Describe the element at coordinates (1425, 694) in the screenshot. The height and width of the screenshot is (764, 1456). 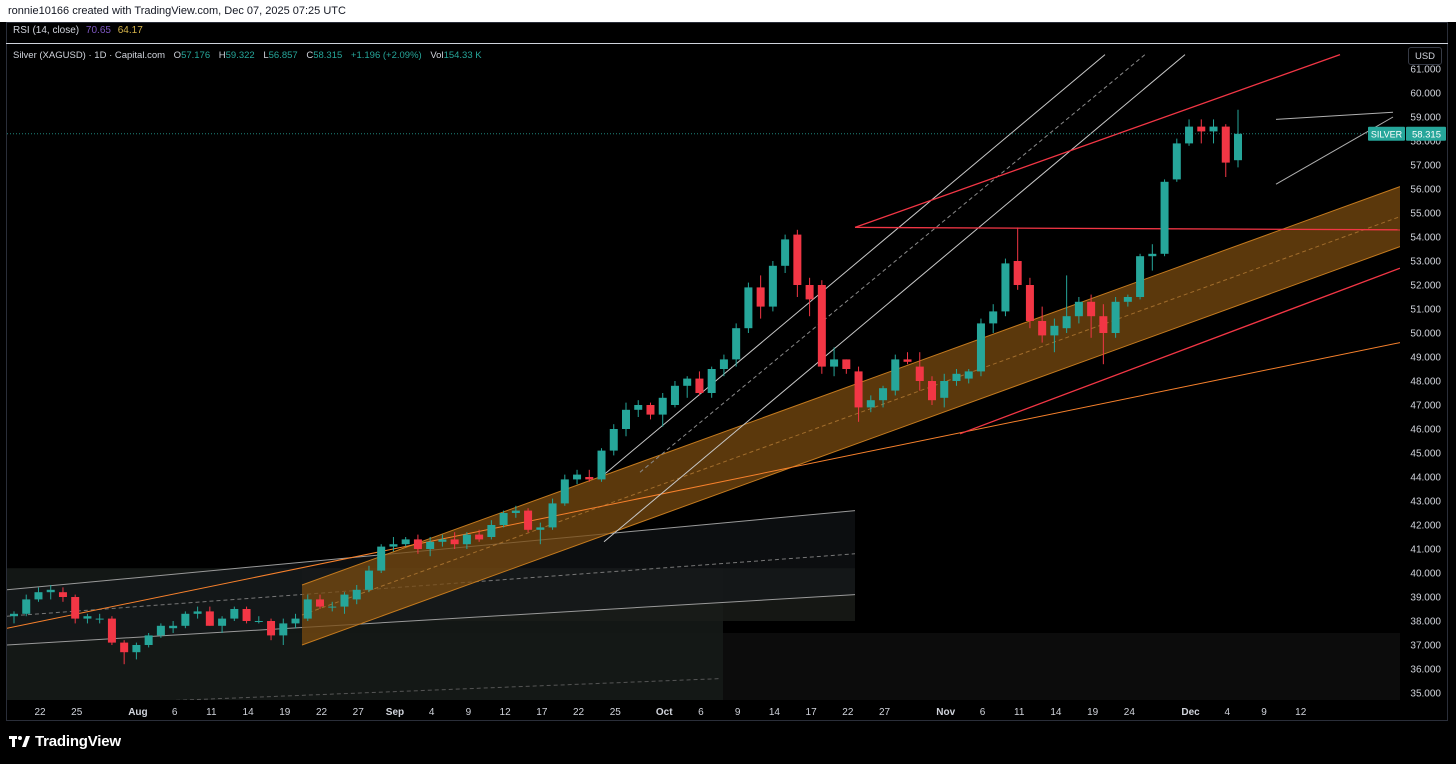
I see `y-tick-label: 35.000` at that location.